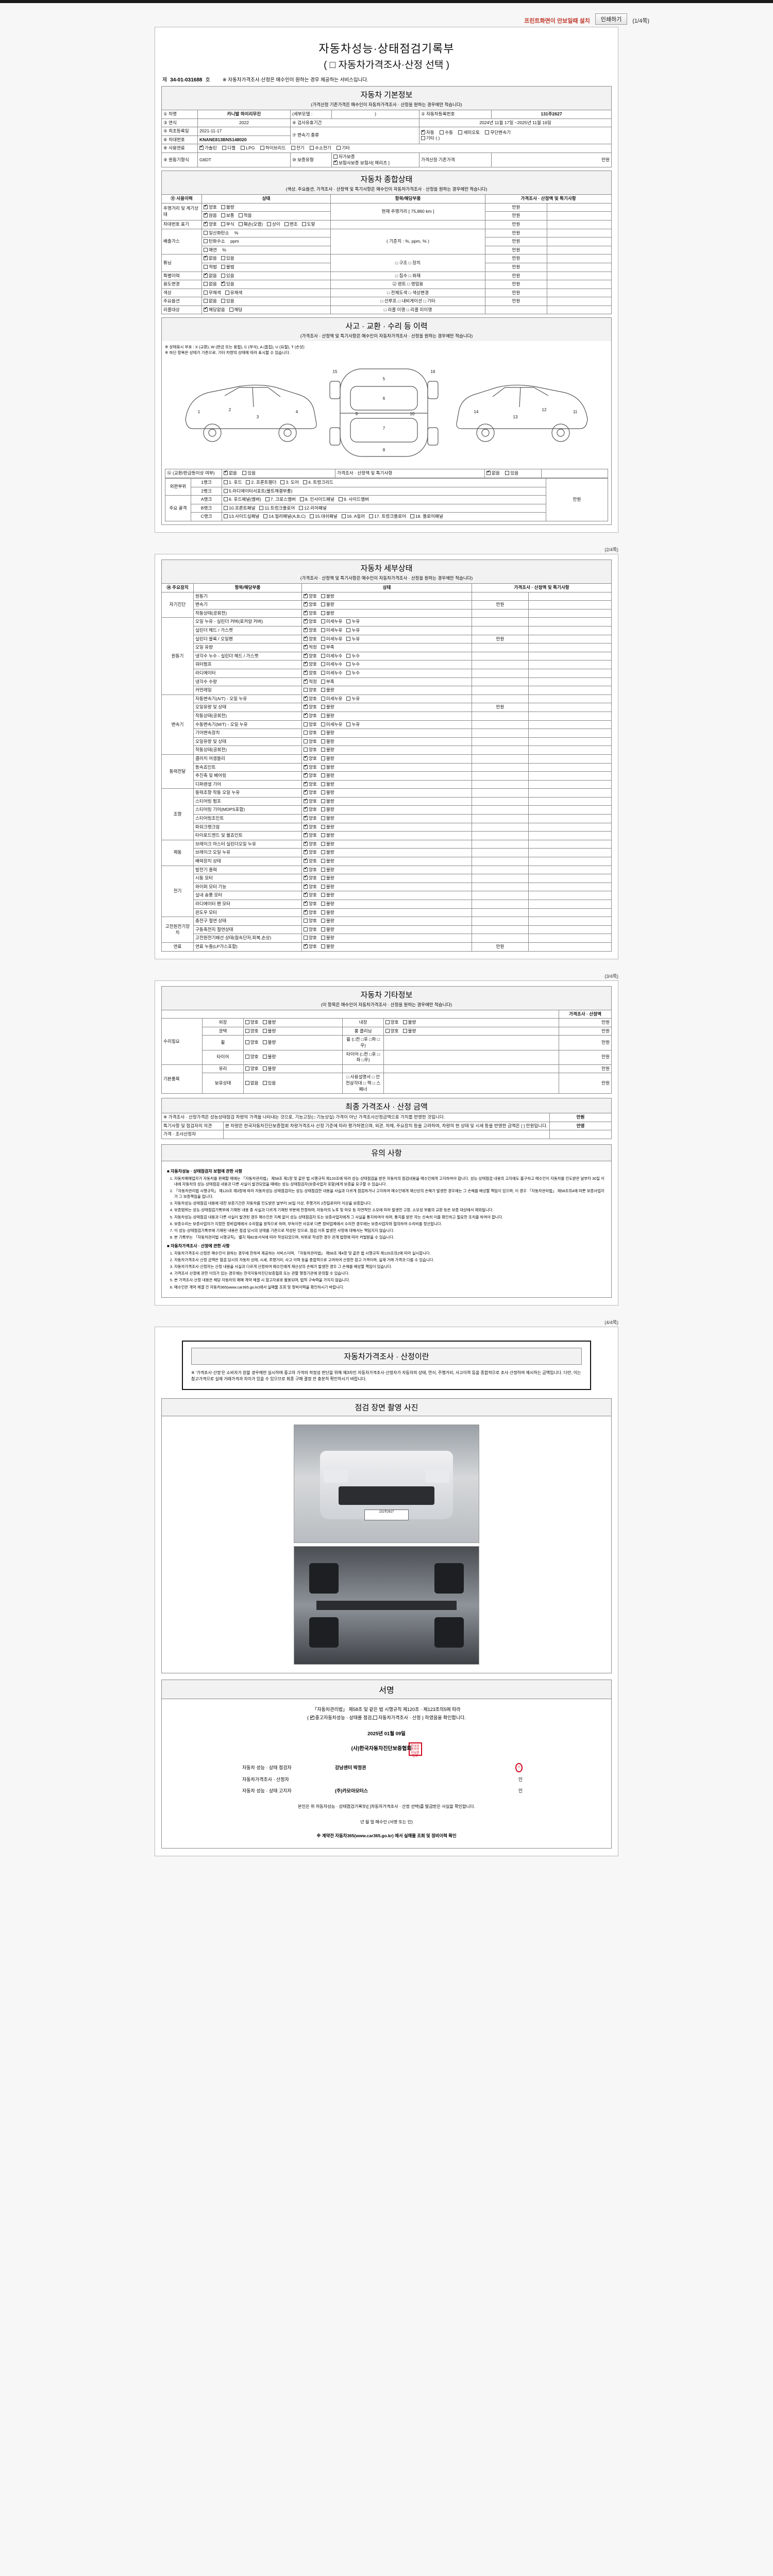 The image size is (773, 2576). Describe the element at coordinates (208, 148) in the screenshot. I see `opt-fuel-0: 가솔린` at that location.